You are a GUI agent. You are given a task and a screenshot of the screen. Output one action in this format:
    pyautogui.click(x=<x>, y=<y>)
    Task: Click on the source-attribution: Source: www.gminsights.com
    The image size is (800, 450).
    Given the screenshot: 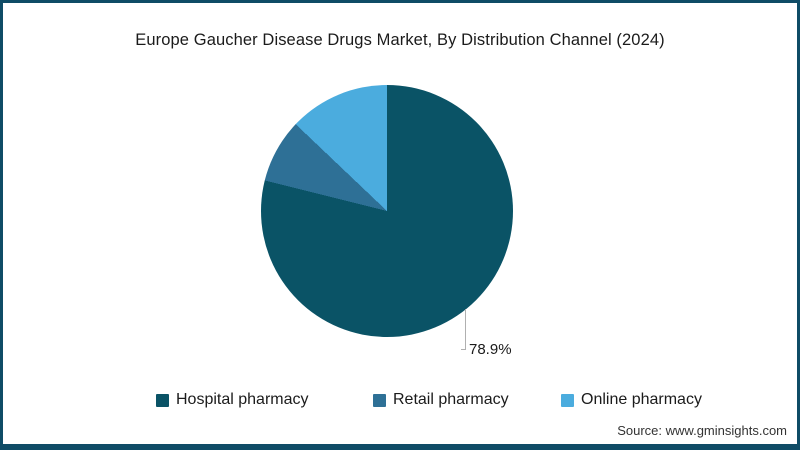 What is the action you would take?
    pyautogui.click(x=702, y=430)
    